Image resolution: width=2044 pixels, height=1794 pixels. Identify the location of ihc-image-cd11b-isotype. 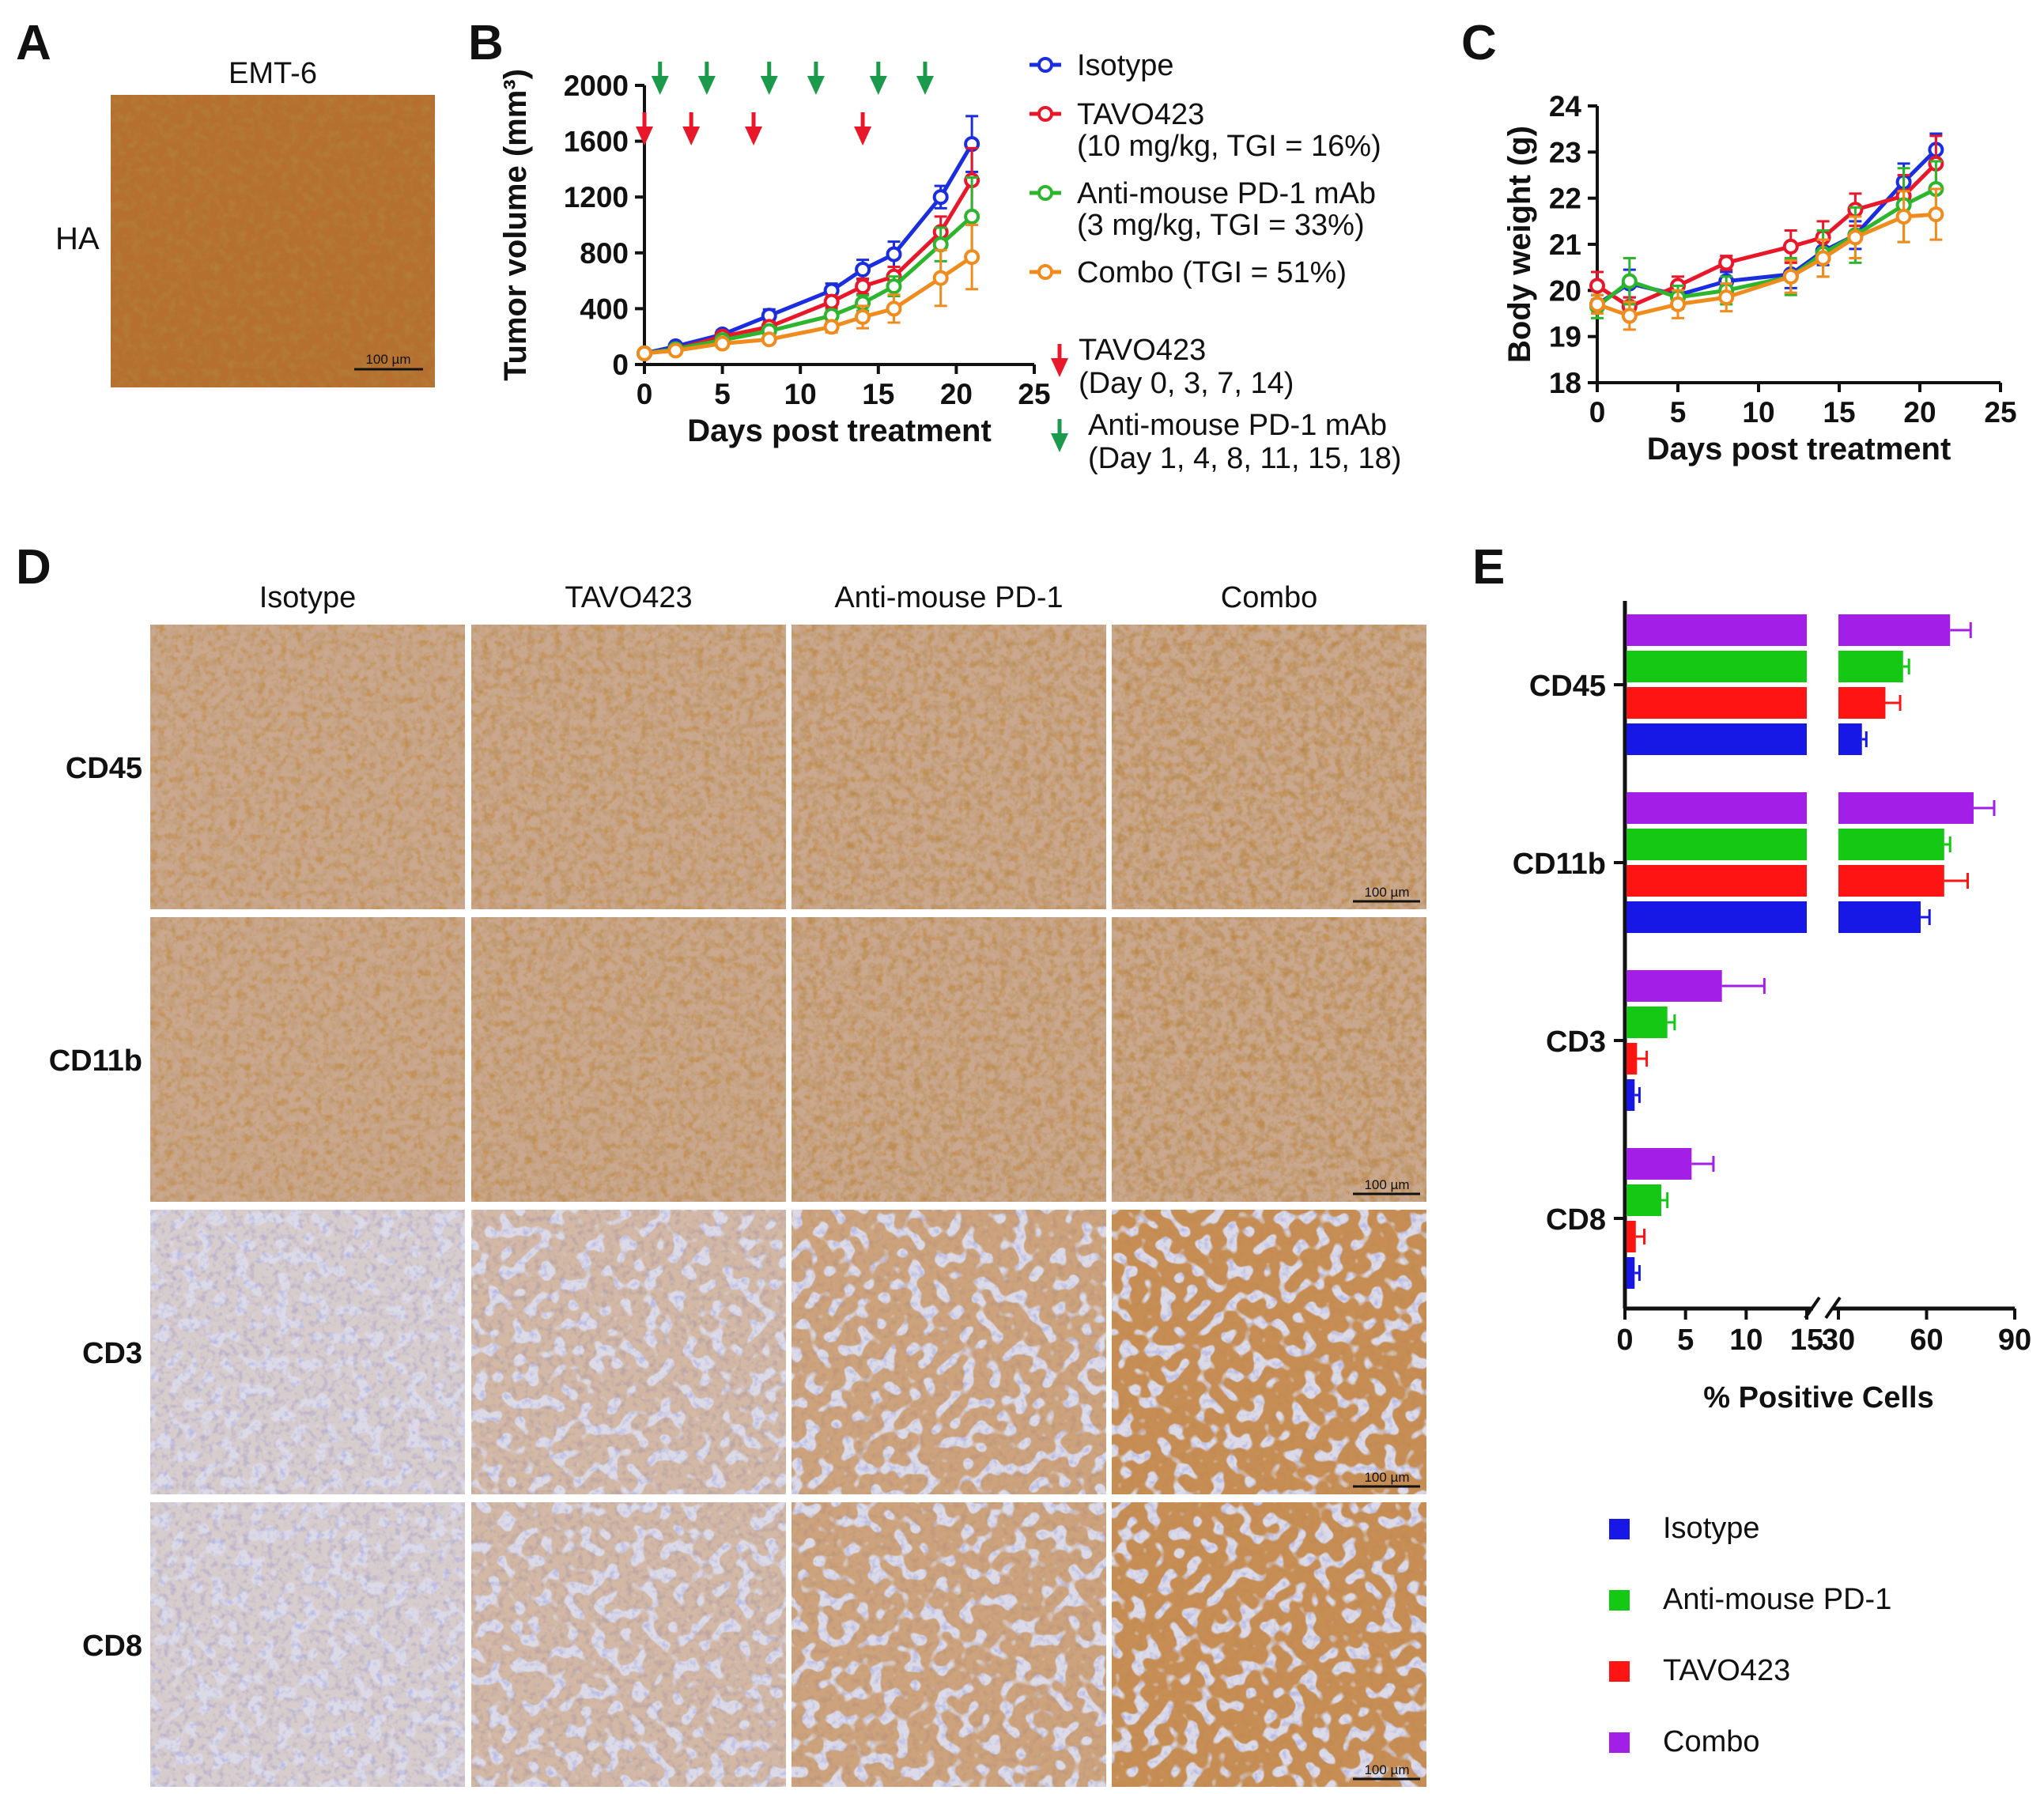
(307, 1060).